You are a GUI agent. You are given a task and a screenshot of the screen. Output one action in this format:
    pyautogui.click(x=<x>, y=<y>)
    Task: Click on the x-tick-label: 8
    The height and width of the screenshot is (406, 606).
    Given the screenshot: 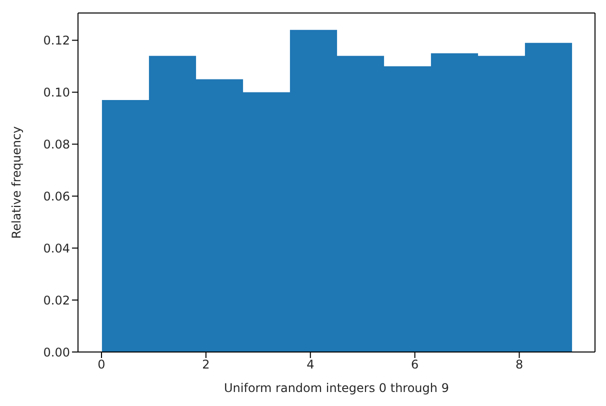 What is the action you would take?
    pyautogui.click(x=519, y=365)
    